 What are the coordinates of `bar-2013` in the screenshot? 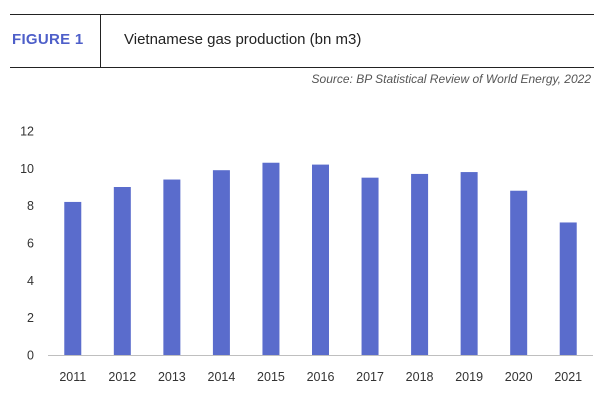 It's located at (172, 267).